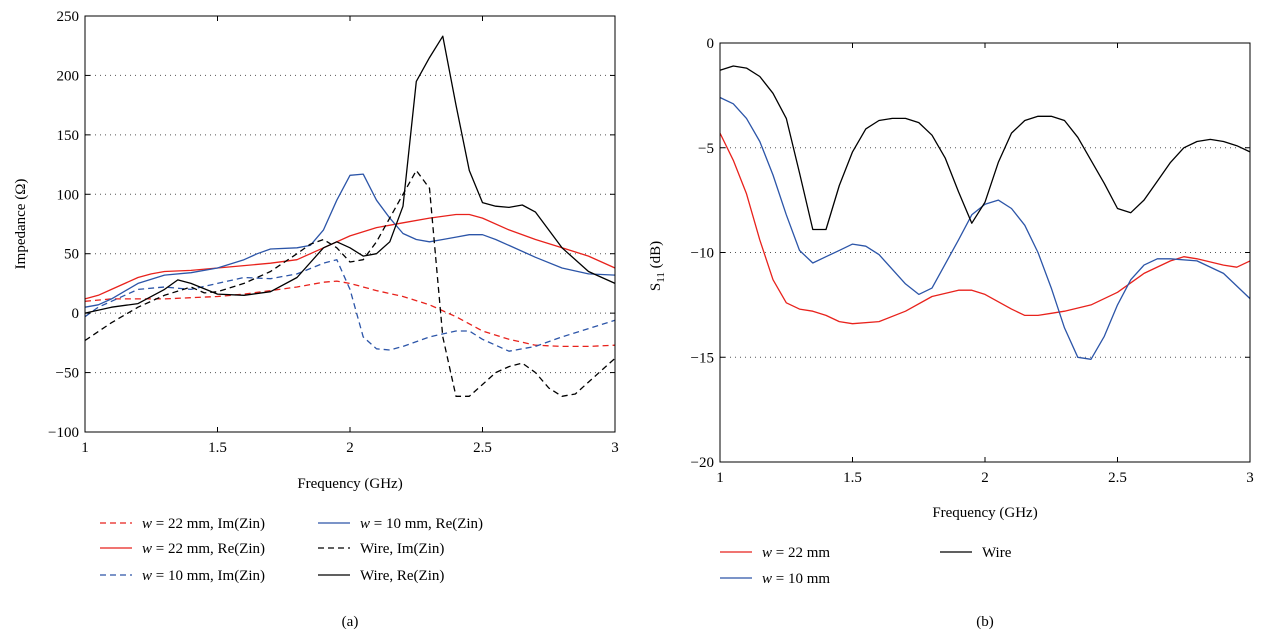  I want to click on panel-b-x-axis-label: Frequency (GHz), so click(984, 513).